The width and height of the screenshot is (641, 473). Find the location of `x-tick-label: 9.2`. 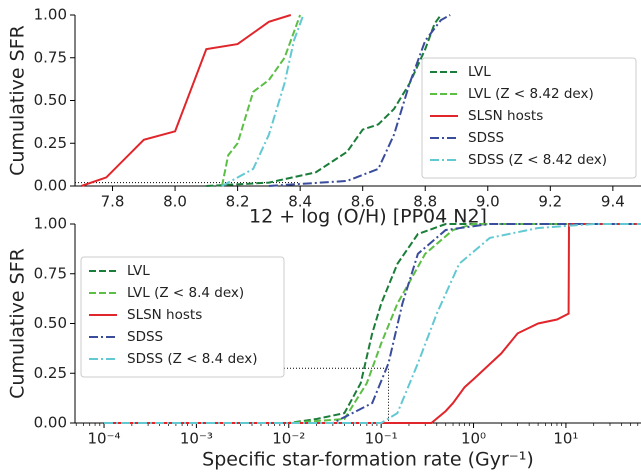

x-tick-label: 9.2 is located at coordinates (550, 202).